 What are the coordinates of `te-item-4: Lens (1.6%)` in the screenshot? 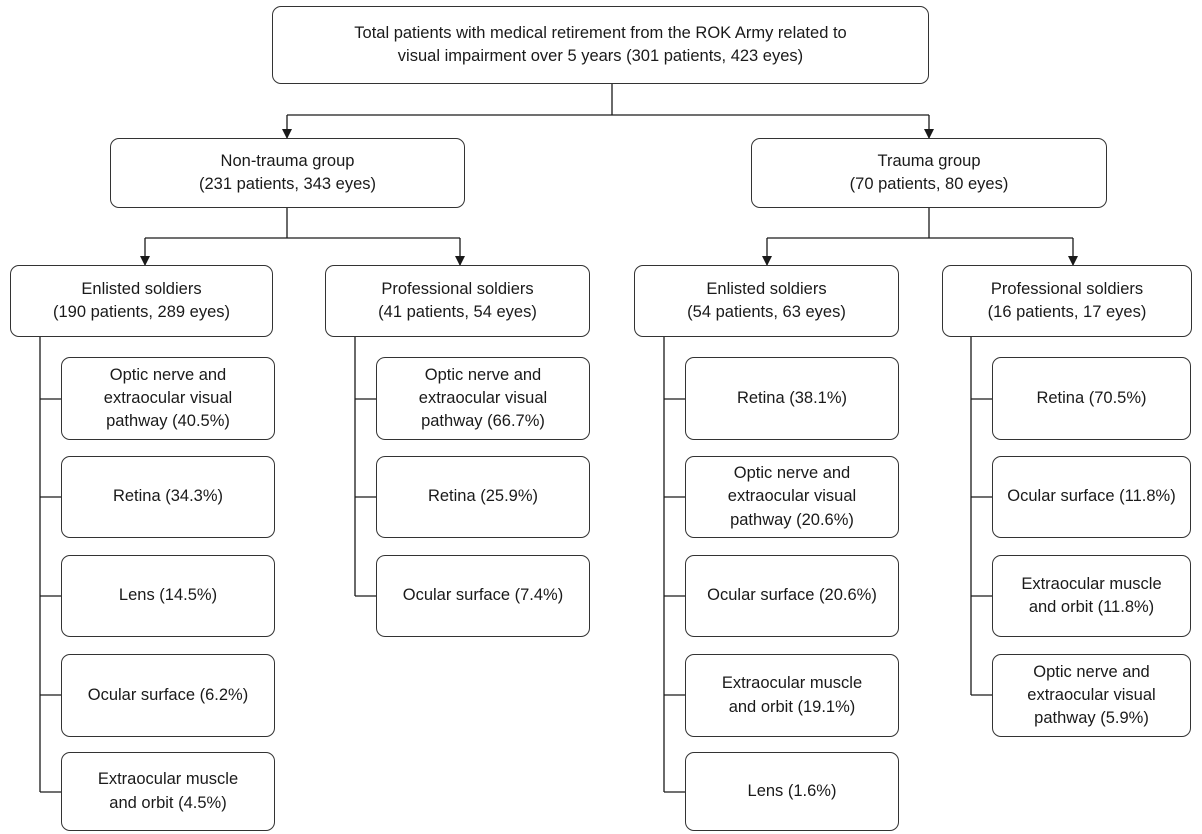 It's located at (792, 791).